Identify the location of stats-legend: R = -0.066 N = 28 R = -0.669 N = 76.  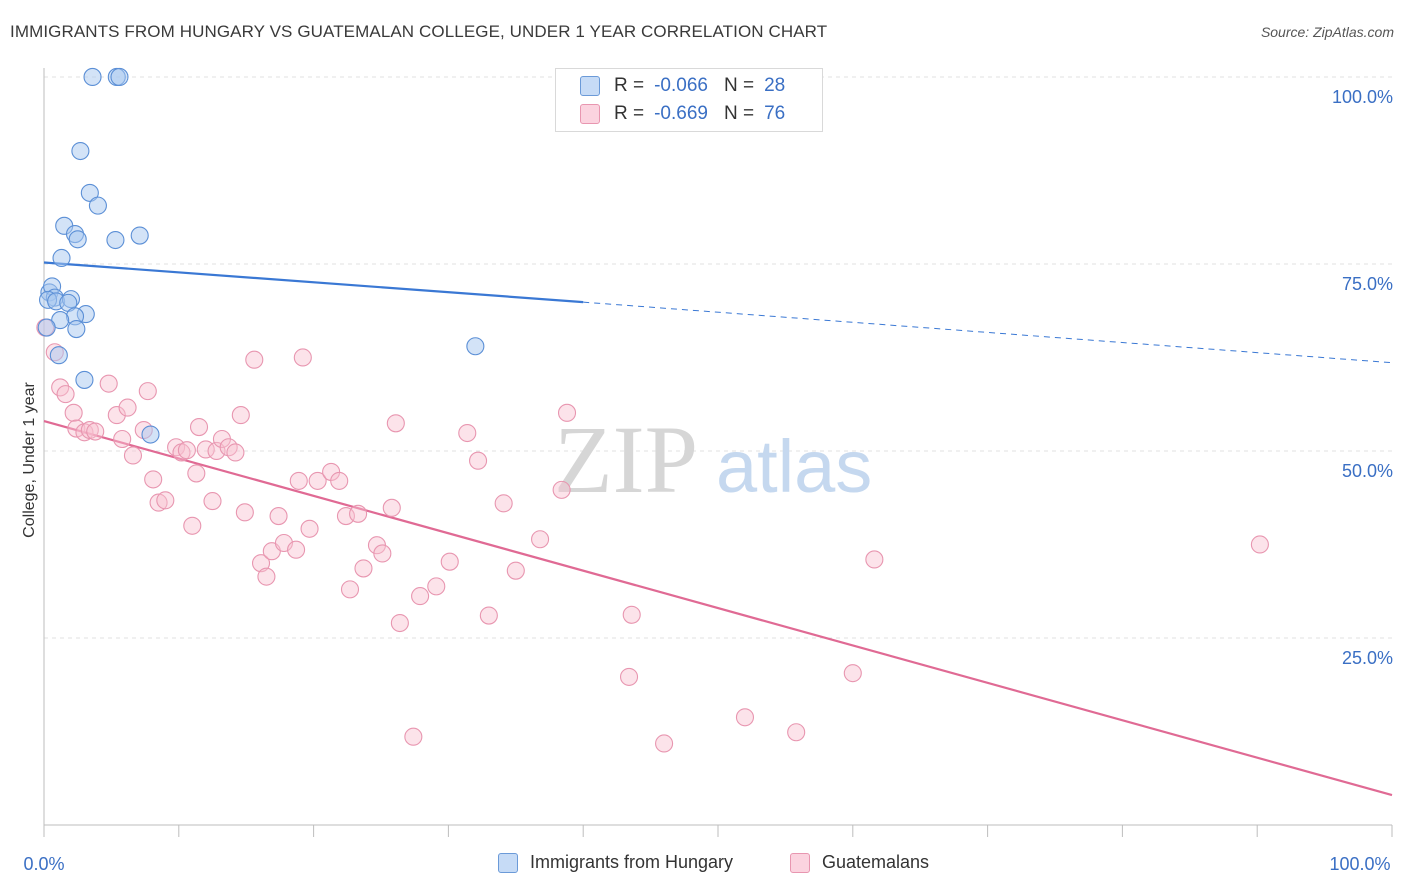
(689, 100).